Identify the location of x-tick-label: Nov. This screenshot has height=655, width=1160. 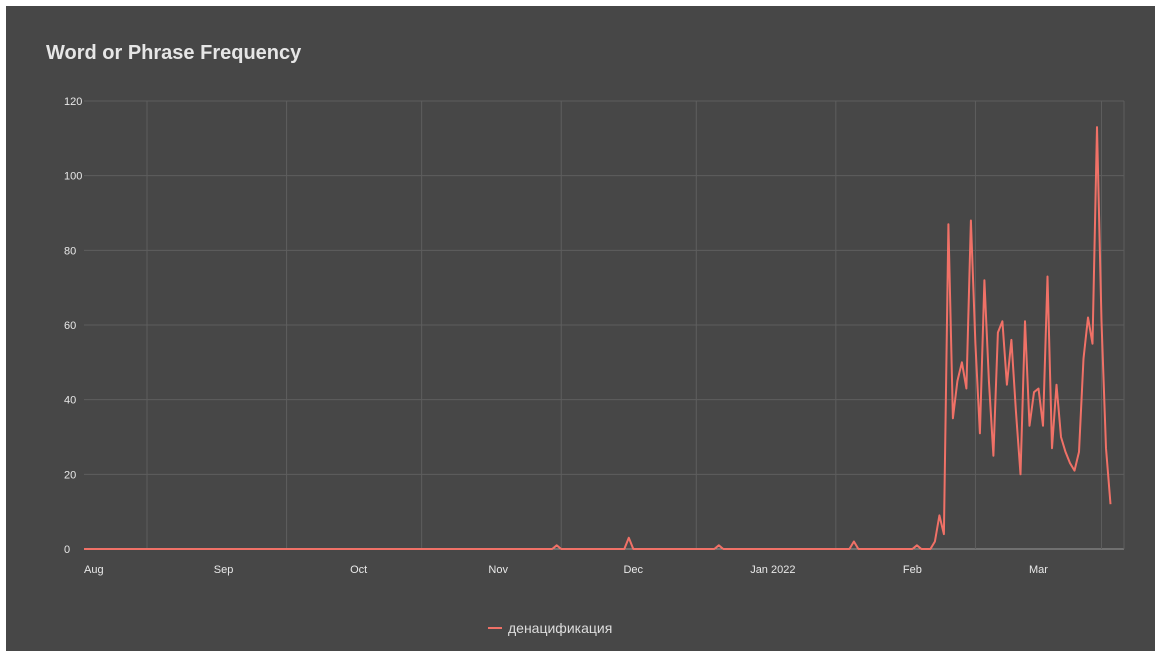
(498, 570).